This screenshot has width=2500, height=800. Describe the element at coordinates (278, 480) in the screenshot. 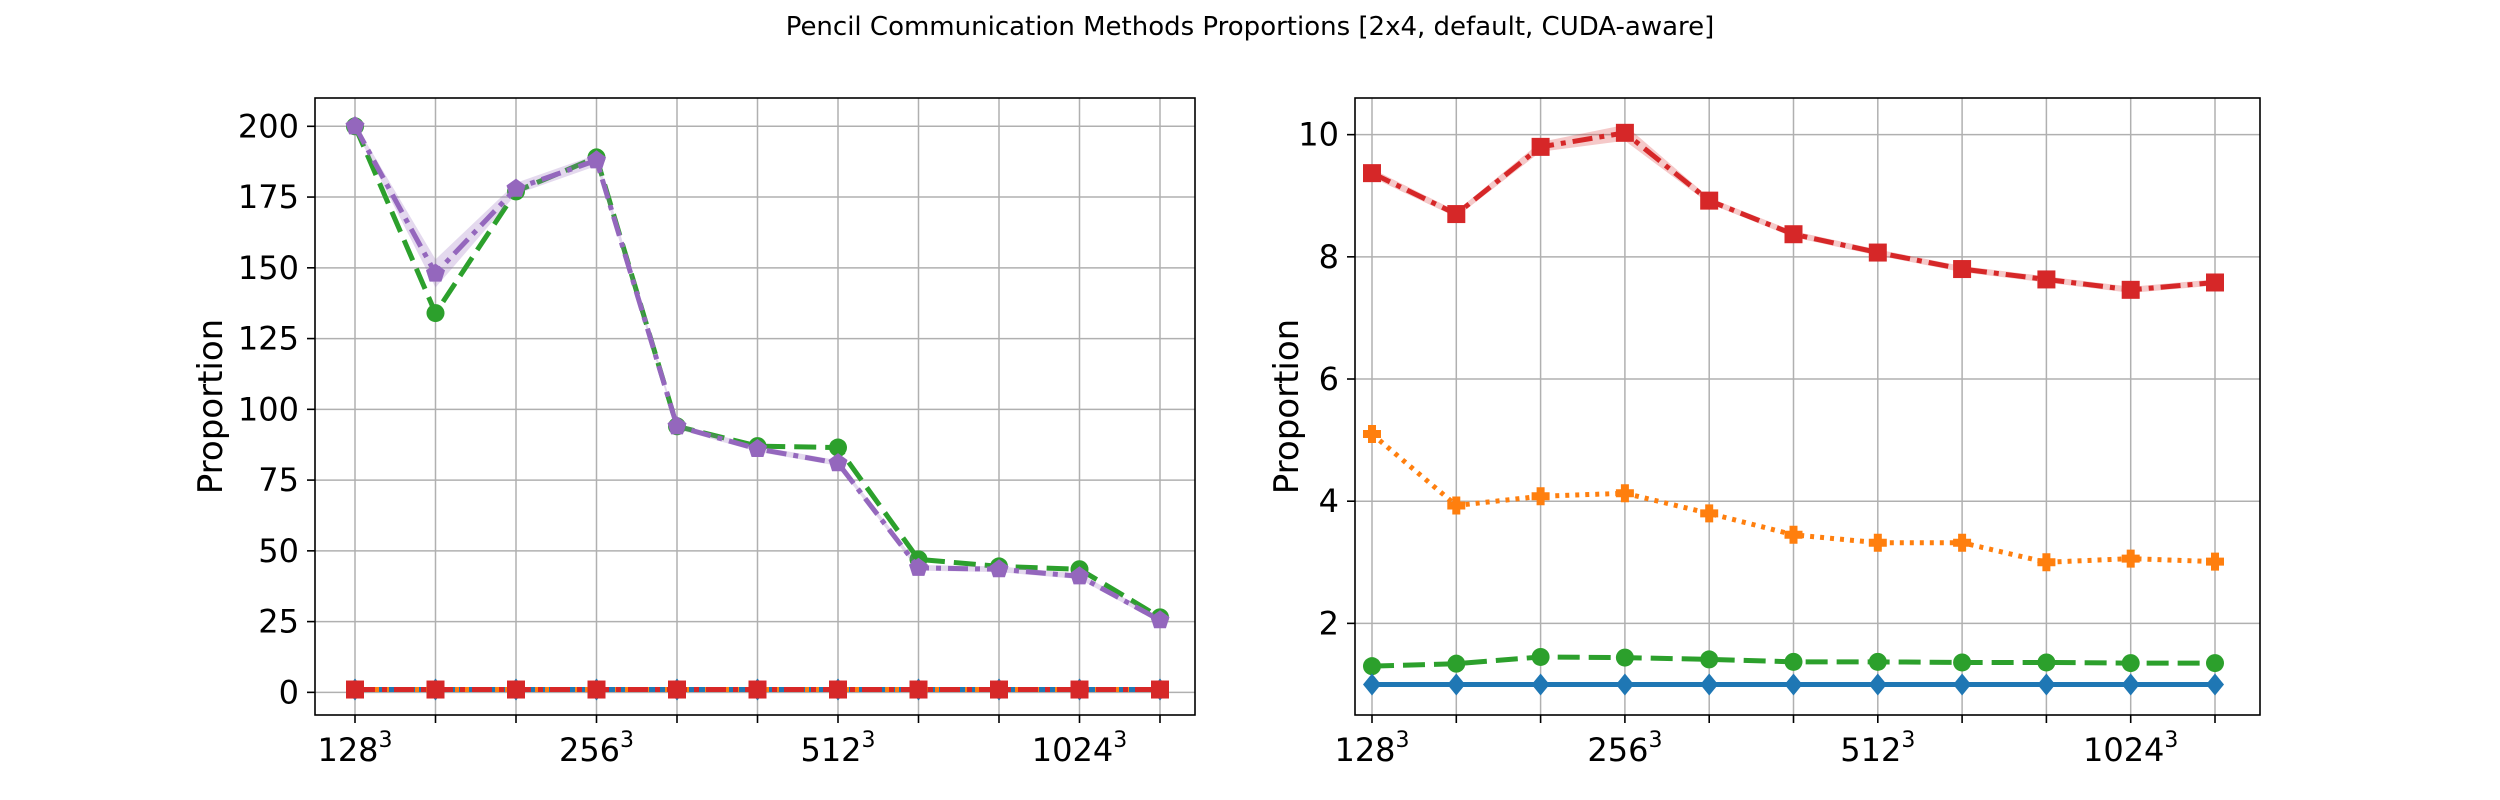

I see `y-tick-label: 75` at that location.